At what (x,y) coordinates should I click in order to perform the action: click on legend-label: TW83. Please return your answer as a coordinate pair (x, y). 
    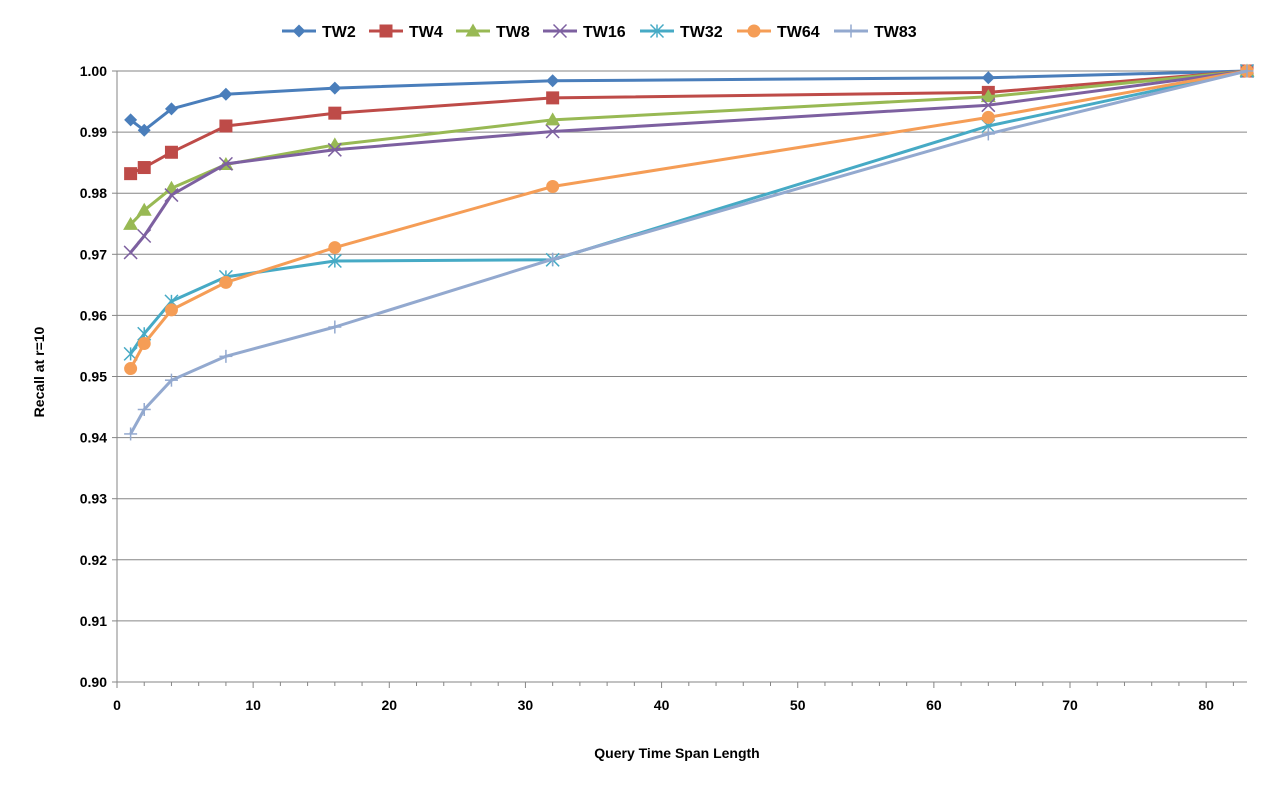
    Looking at the image, I should click on (895, 32).